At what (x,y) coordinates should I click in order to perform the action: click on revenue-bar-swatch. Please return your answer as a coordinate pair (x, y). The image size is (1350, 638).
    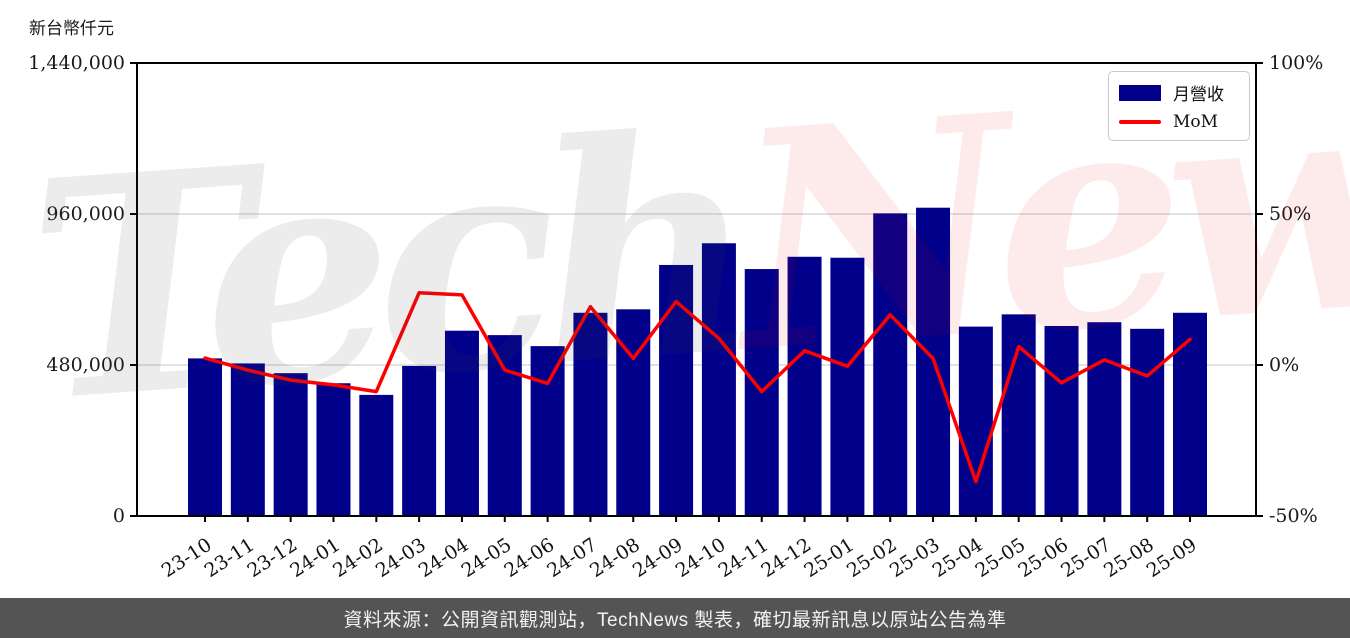
    Looking at the image, I should click on (1140, 92).